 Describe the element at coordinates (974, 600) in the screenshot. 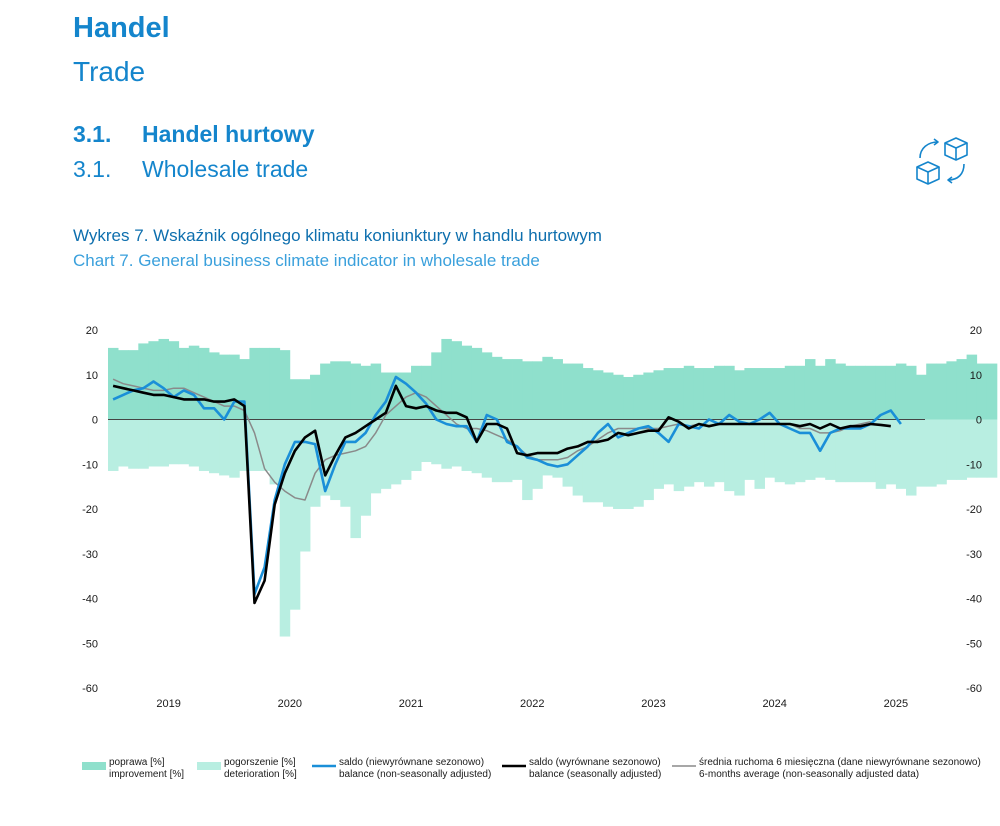

I see `y-tick-label-right: -40` at that location.